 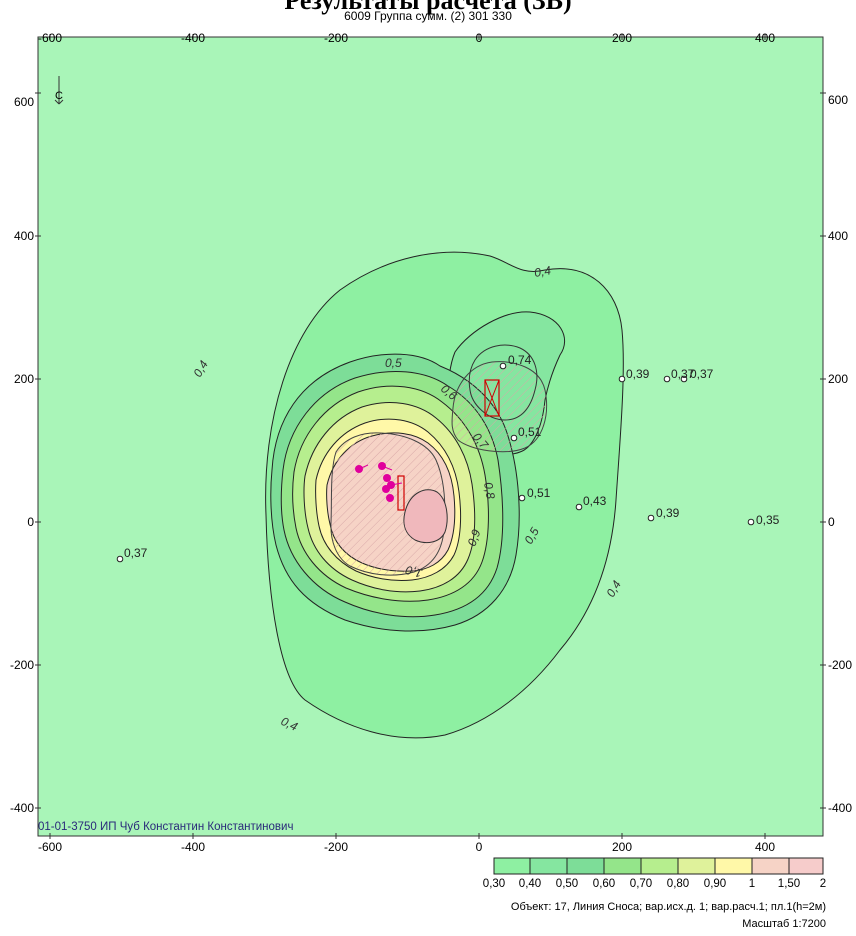 What do you see at coordinates (474, 537) in the screenshot?
I see `contour-label: 0,9` at bounding box center [474, 537].